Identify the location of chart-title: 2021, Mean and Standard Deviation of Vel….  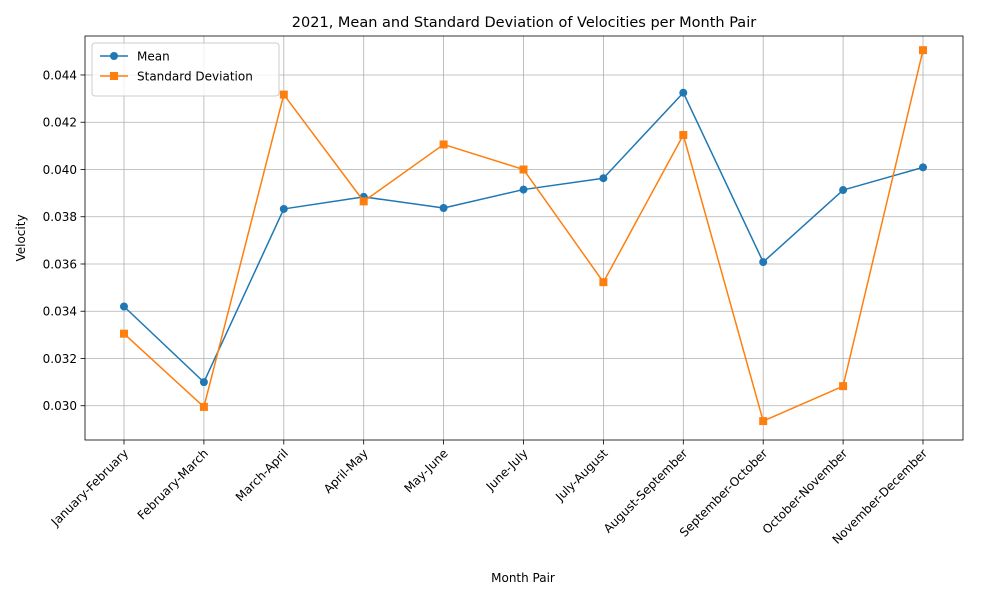
(524, 23).